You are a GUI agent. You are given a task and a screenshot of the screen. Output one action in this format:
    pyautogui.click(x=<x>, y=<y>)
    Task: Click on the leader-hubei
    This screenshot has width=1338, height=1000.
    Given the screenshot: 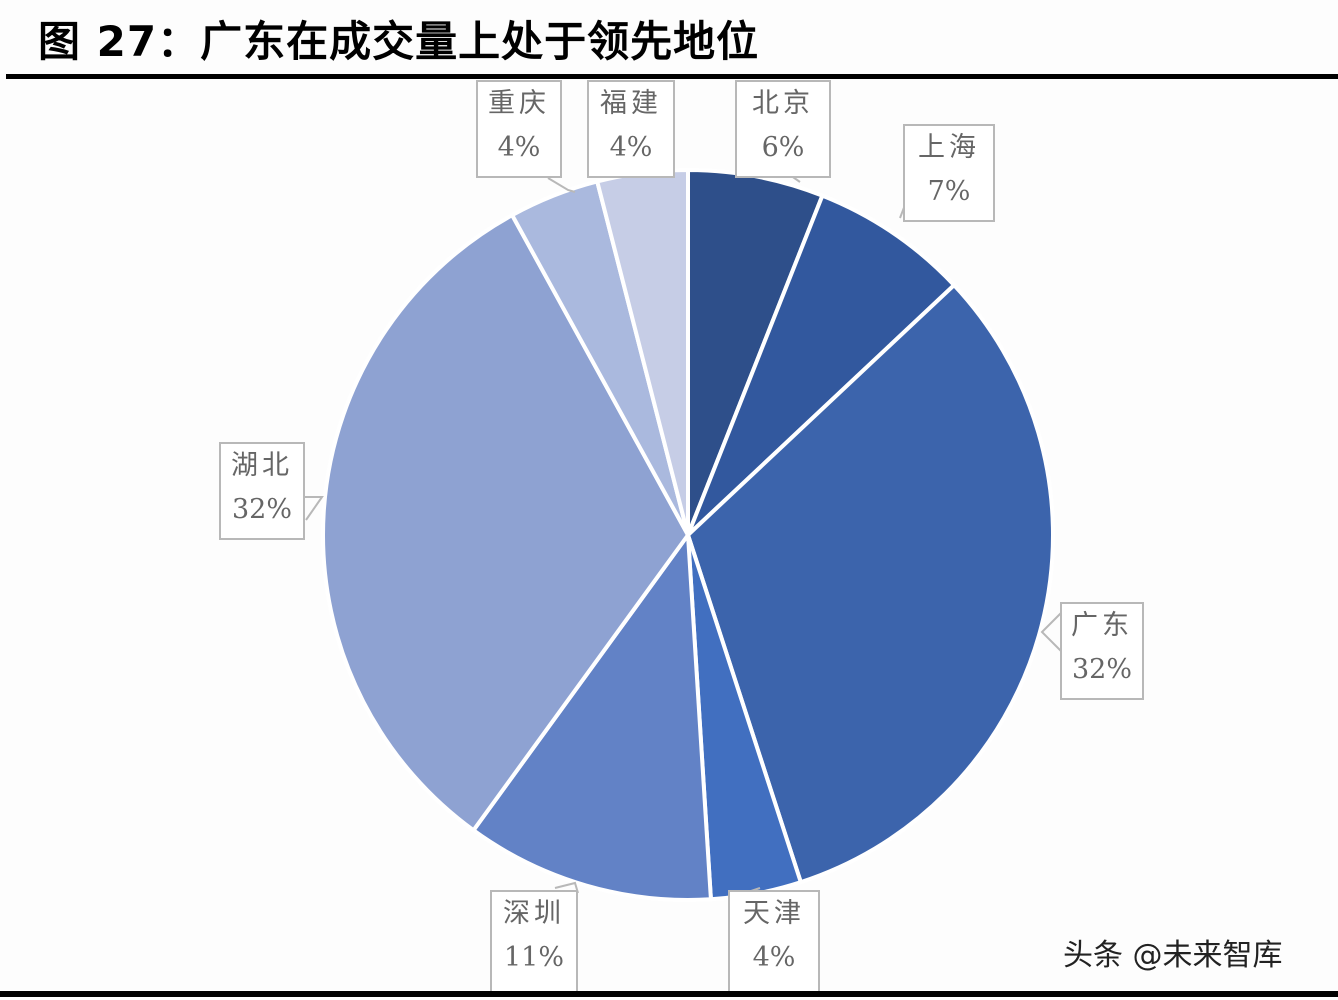 What is the action you would take?
    pyautogui.click(x=313, y=508)
    